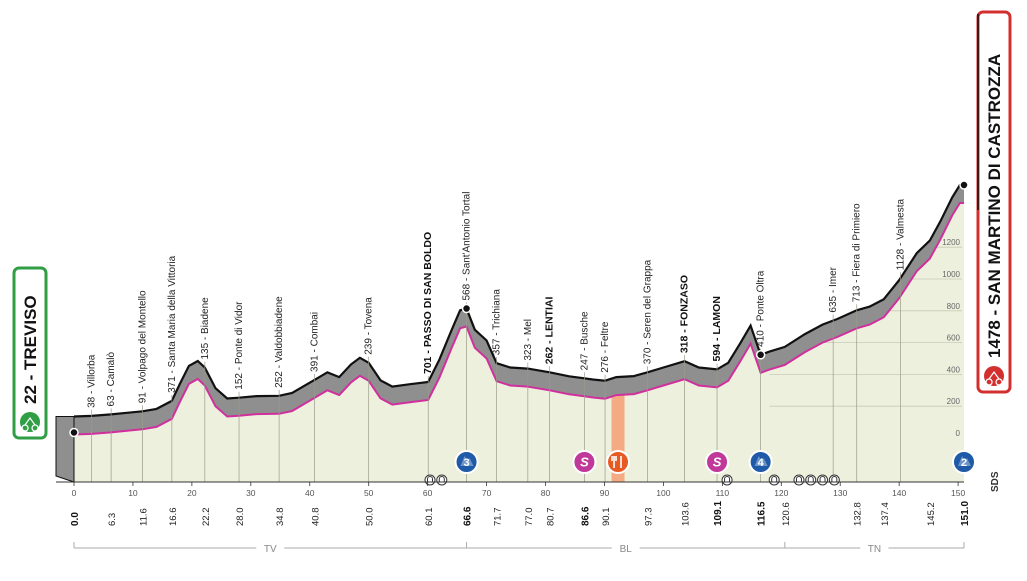 This screenshot has width=1027, height=581. What do you see at coordinates (173, 517) in the screenshot?
I see `km-distance-label: 16.6` at bounding box center [173, 517].